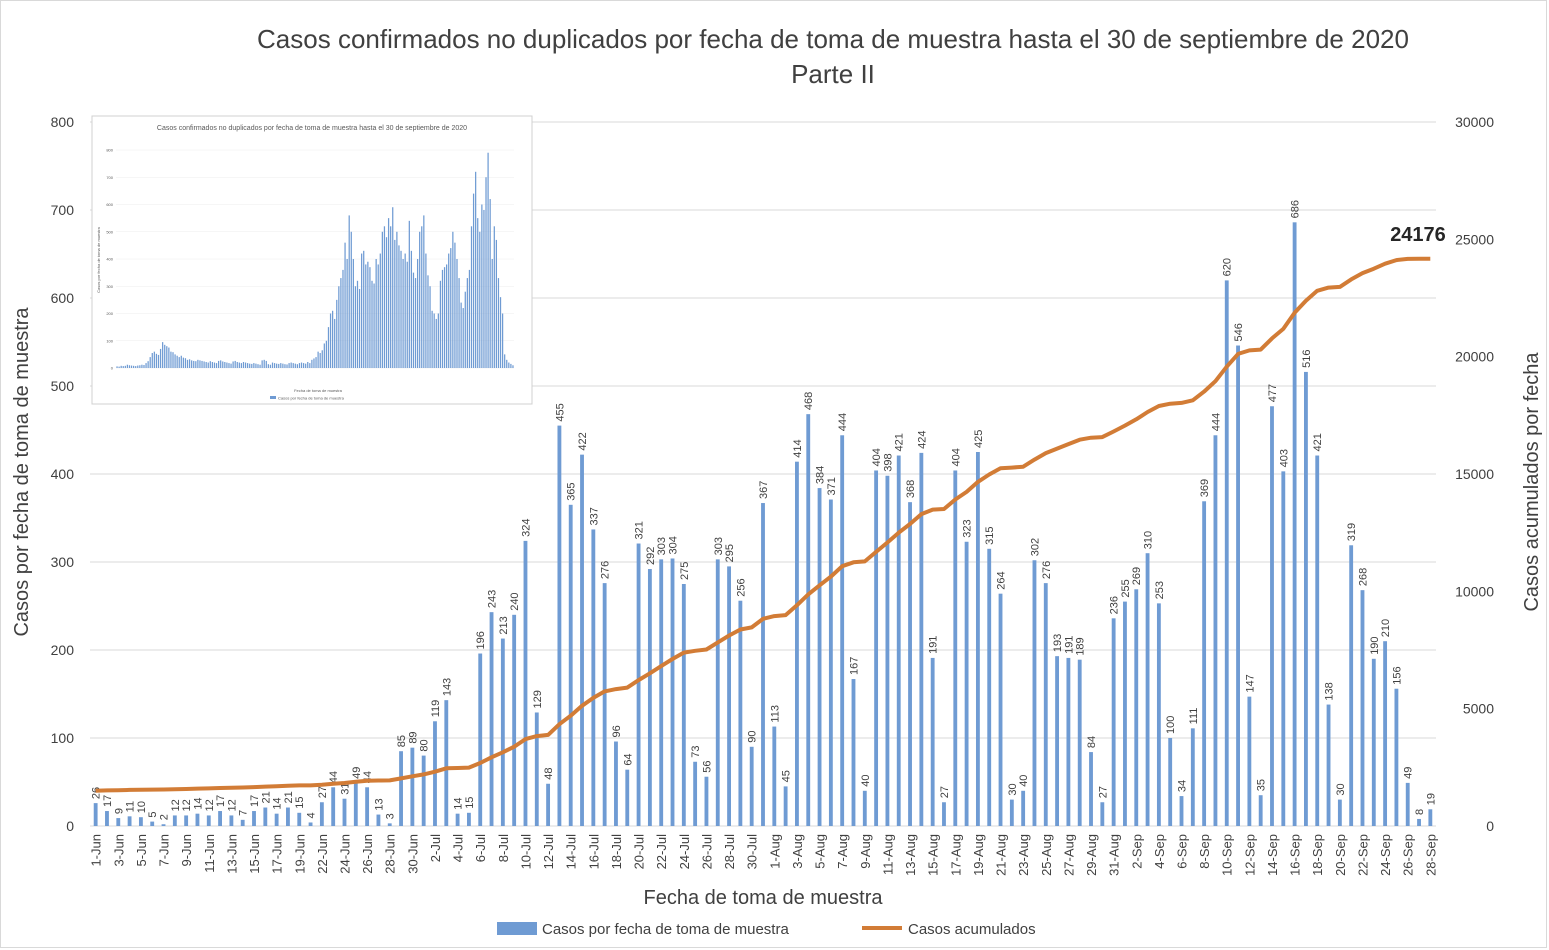 This screenshot has height=950, width=1549. Describe the element at coordinates (315, 259) in the screenshot. I see `inset-gridlines` at that location.